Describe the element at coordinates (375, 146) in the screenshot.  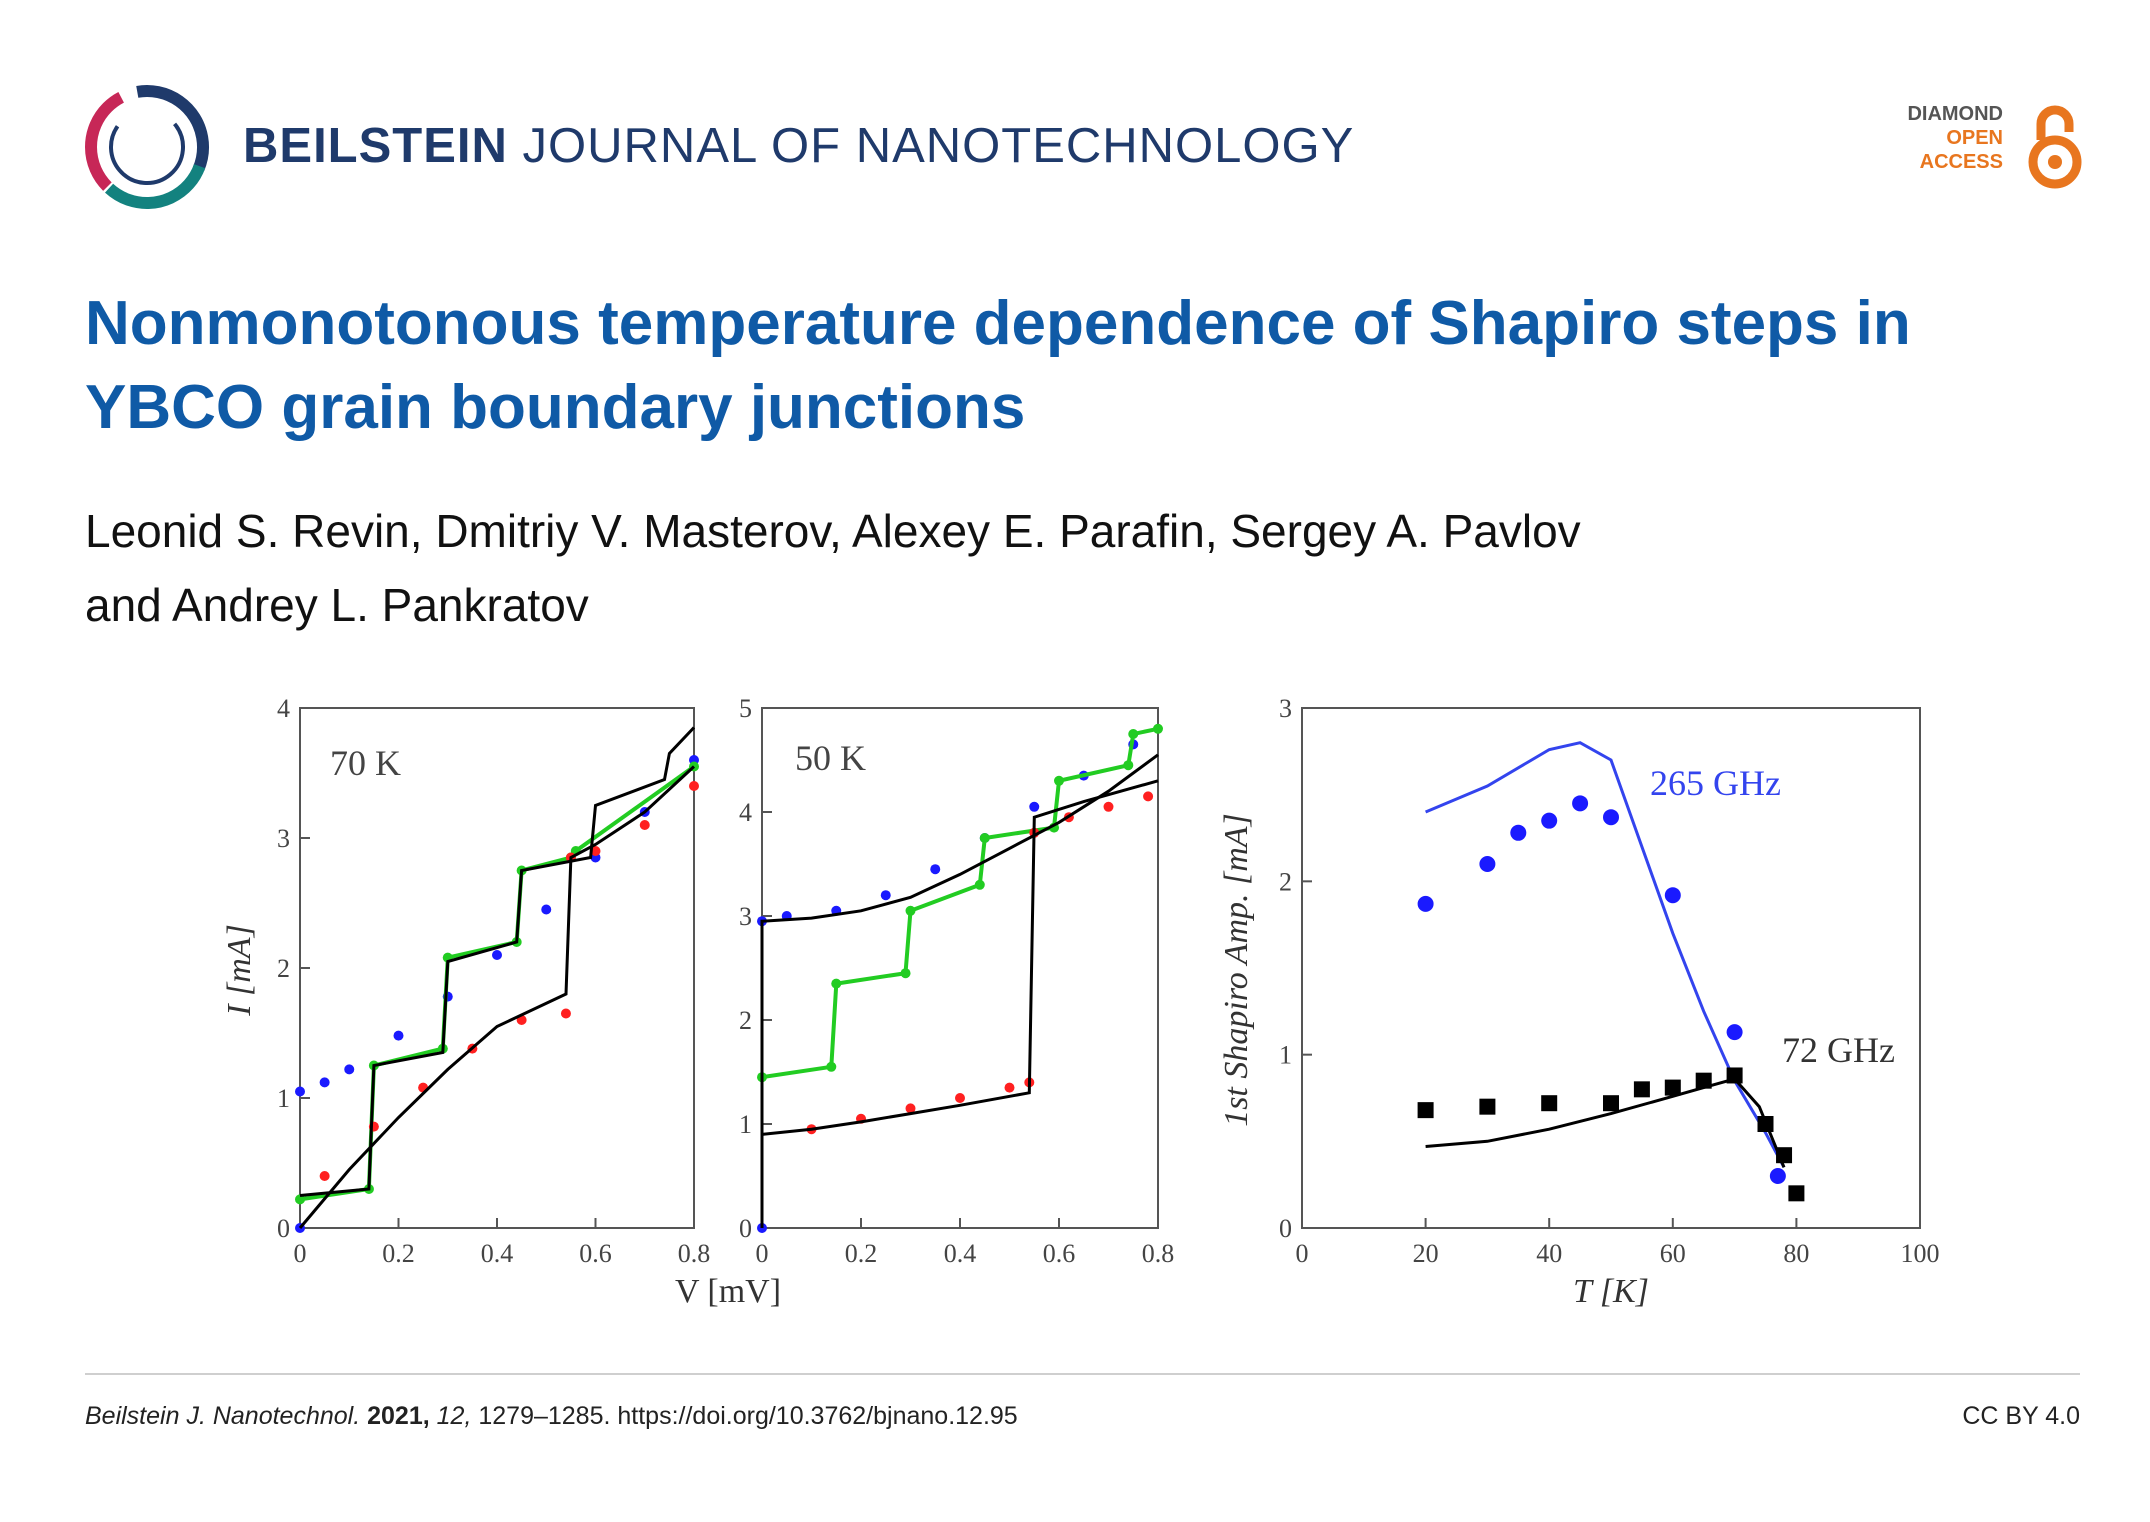
I see `journal-name-bold: BEILSTEIN` at that location.